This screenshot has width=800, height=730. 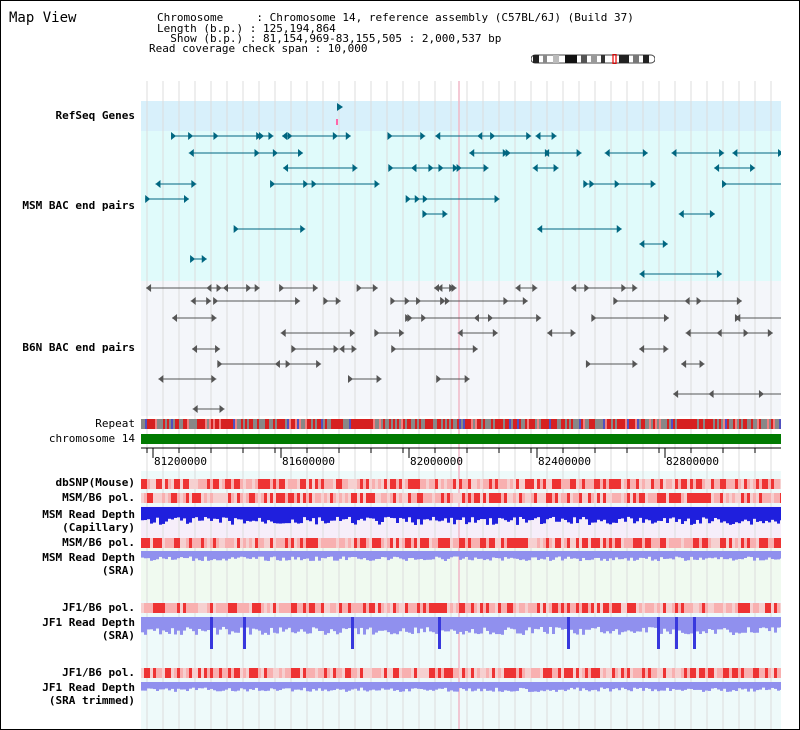 What do you see at coordinates (98, 607) in the screenshot?
I see `track-label-jf1-pol: JF1/B6 pol.` at bounding box center [98, 607].